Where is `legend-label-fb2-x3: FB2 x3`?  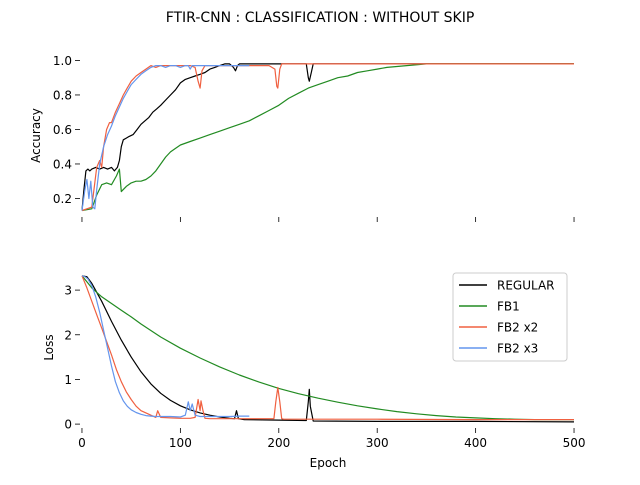
legend-label-fb2-x3: FB2 x3 is located at coordinates (517, 349).